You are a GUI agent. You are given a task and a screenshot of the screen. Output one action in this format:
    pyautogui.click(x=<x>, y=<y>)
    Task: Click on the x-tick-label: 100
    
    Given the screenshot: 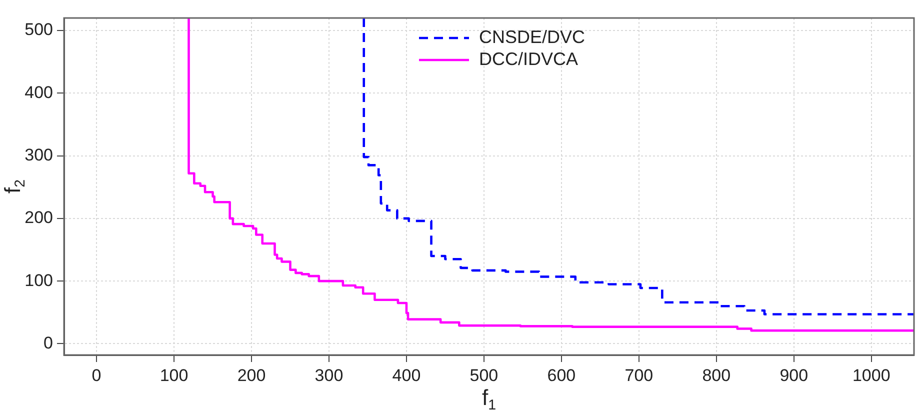 What is the action you would take?
    pyautogui.click(x=174, y=375)
    